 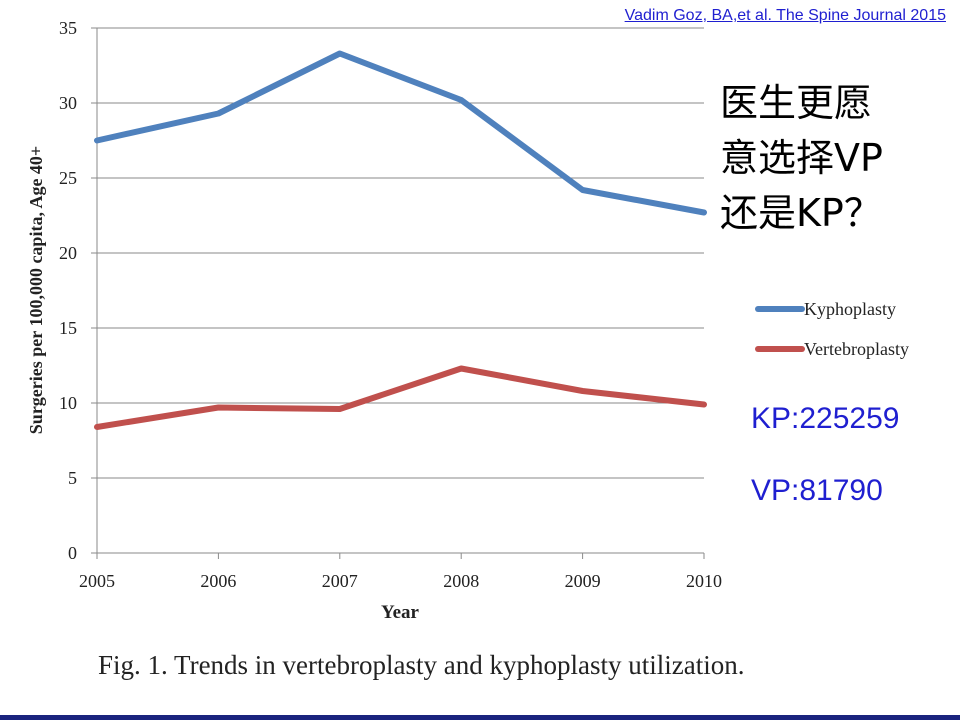 What do you see at coordinates (97, 581) in the screenshot?
I see `x-tick-label: 2005` at bounding box center [97, 581].